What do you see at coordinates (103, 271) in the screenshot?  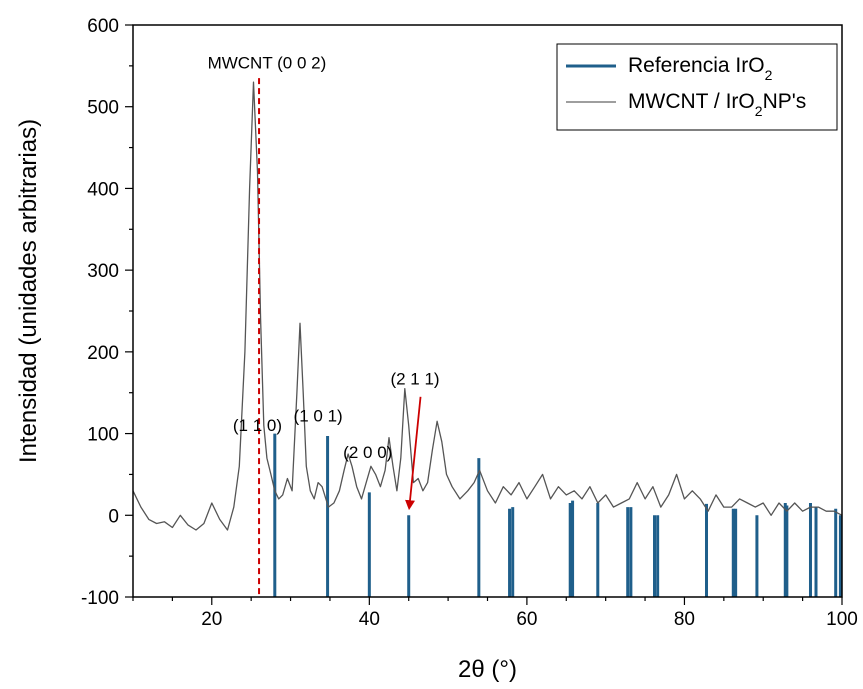 I see `y-tick-label: 300` at bounding box center [103, 271].